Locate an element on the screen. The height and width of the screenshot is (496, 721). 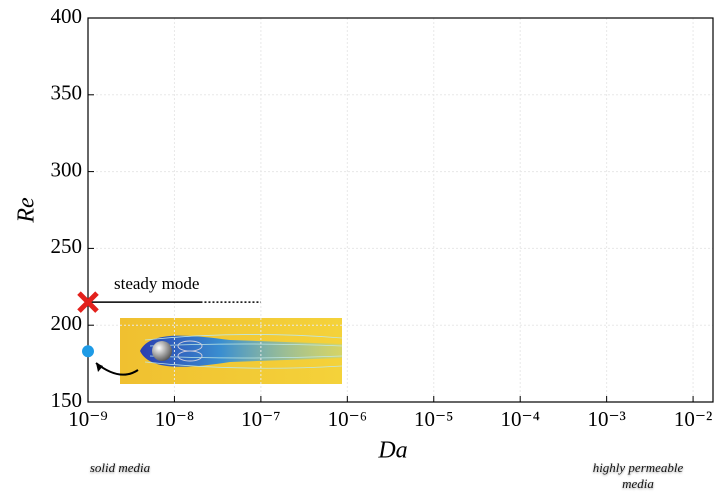
y-tick-label: 200 is located at coordinates (67, 323).